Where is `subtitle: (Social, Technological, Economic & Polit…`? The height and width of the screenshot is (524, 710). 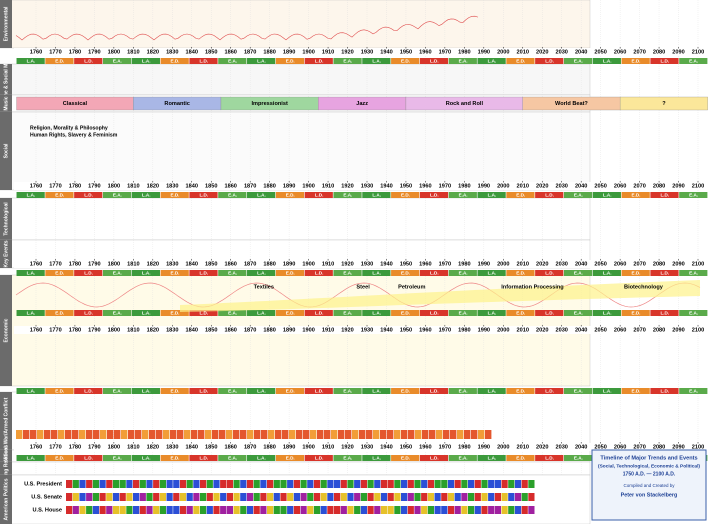 subtitle: (Social, Technological, Economic & Polit… is located at coordinates (649, 466).